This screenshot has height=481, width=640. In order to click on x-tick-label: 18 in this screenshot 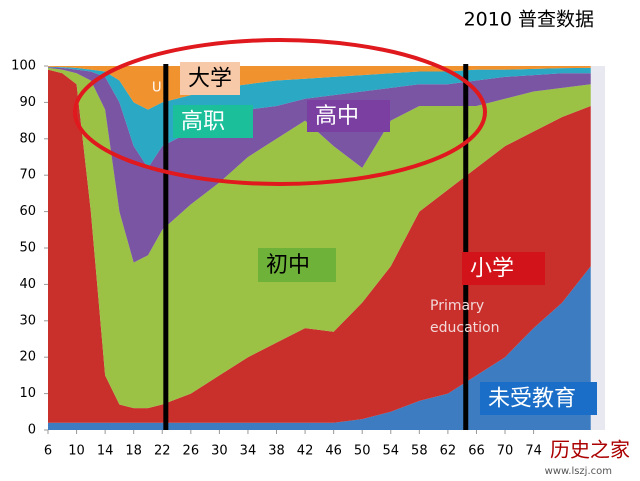, I will do `click(133, 451)`.